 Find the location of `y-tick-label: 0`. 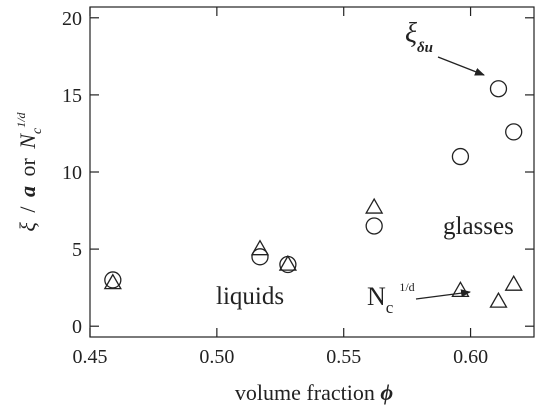

y-tick-label: 0 is located at coordinates (77, 327).